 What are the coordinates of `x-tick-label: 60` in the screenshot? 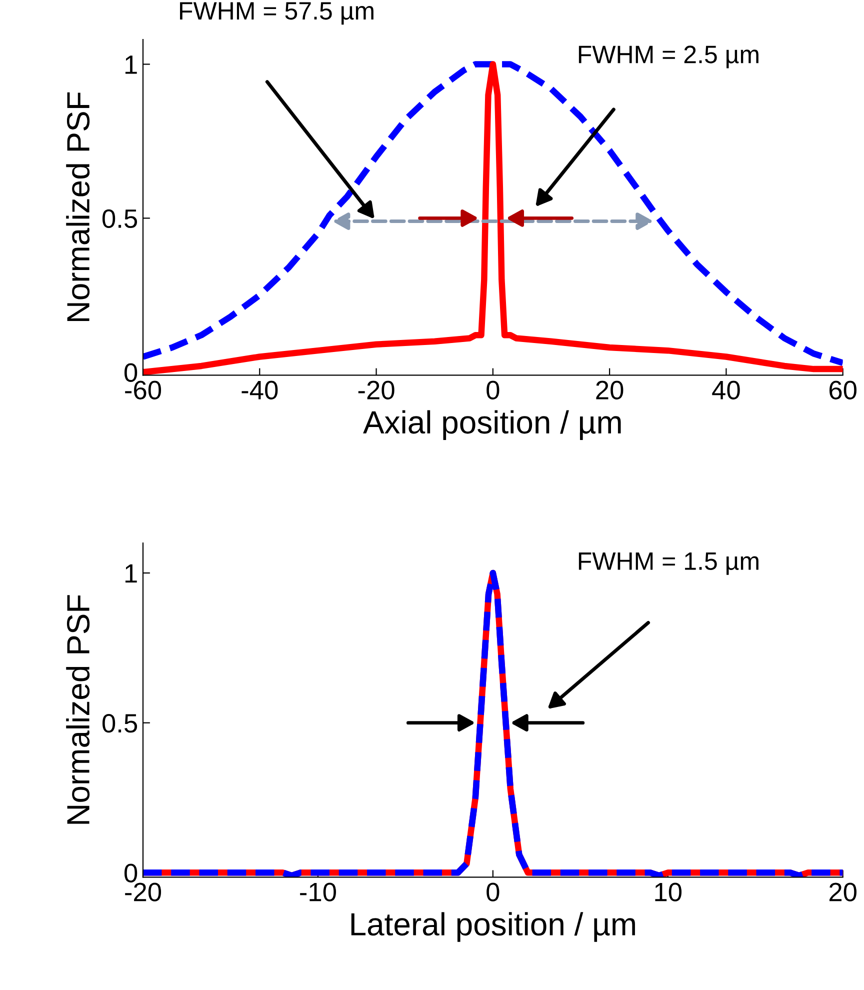 It's located at (842, 390).